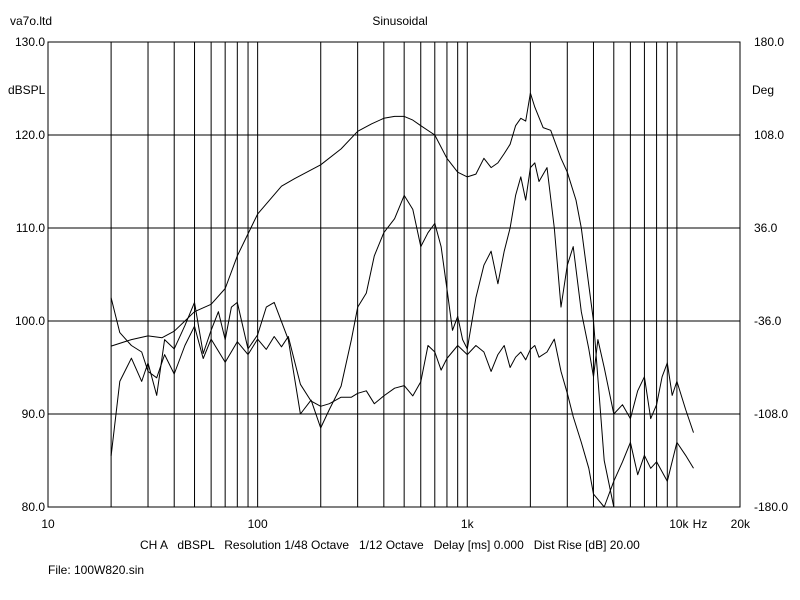 The width and height of the screenshot is (800, 600). I want to click on chart-title: Sinusoidal, so click(399, 21).